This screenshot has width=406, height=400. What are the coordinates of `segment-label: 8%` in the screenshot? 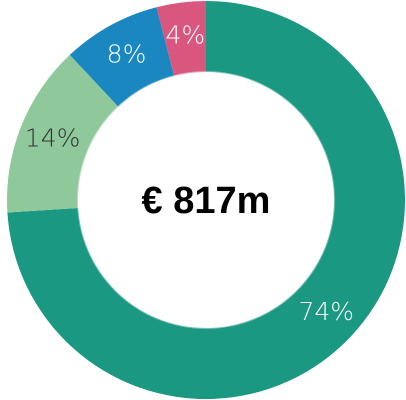 It's located at (127, 53).